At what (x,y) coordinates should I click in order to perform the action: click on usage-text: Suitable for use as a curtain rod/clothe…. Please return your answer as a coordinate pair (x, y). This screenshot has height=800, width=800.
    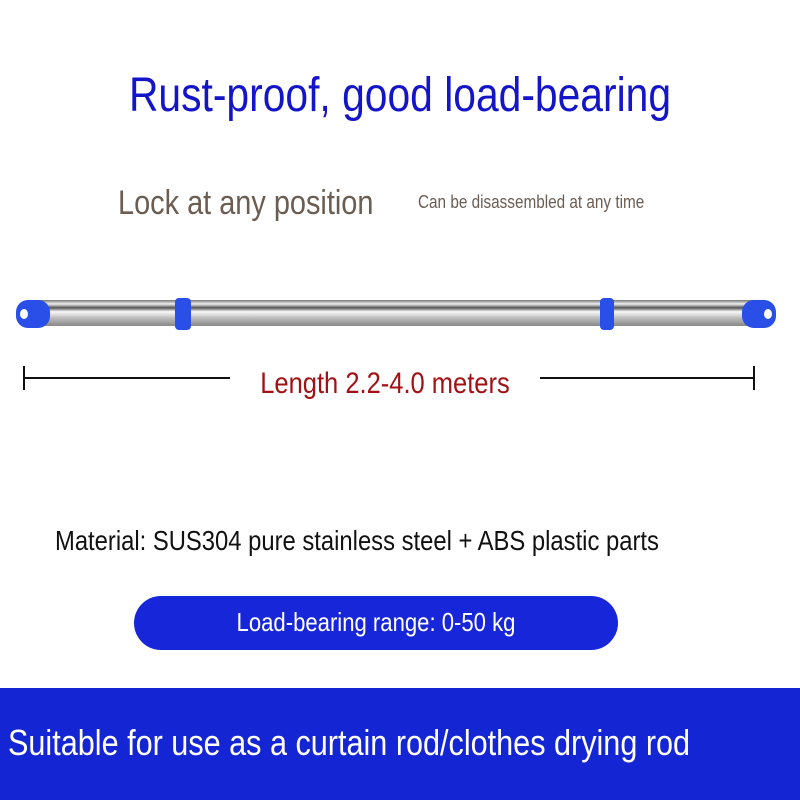
    Looking at the image, I should click on (349, 742).